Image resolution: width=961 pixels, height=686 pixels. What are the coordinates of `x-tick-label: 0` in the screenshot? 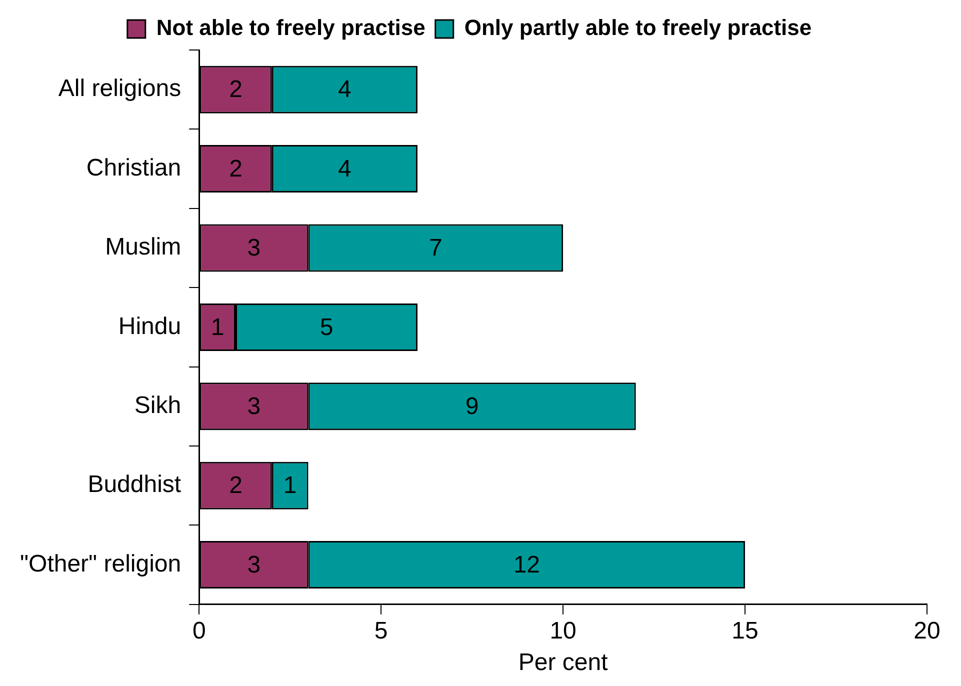 It's located at (199, 630).